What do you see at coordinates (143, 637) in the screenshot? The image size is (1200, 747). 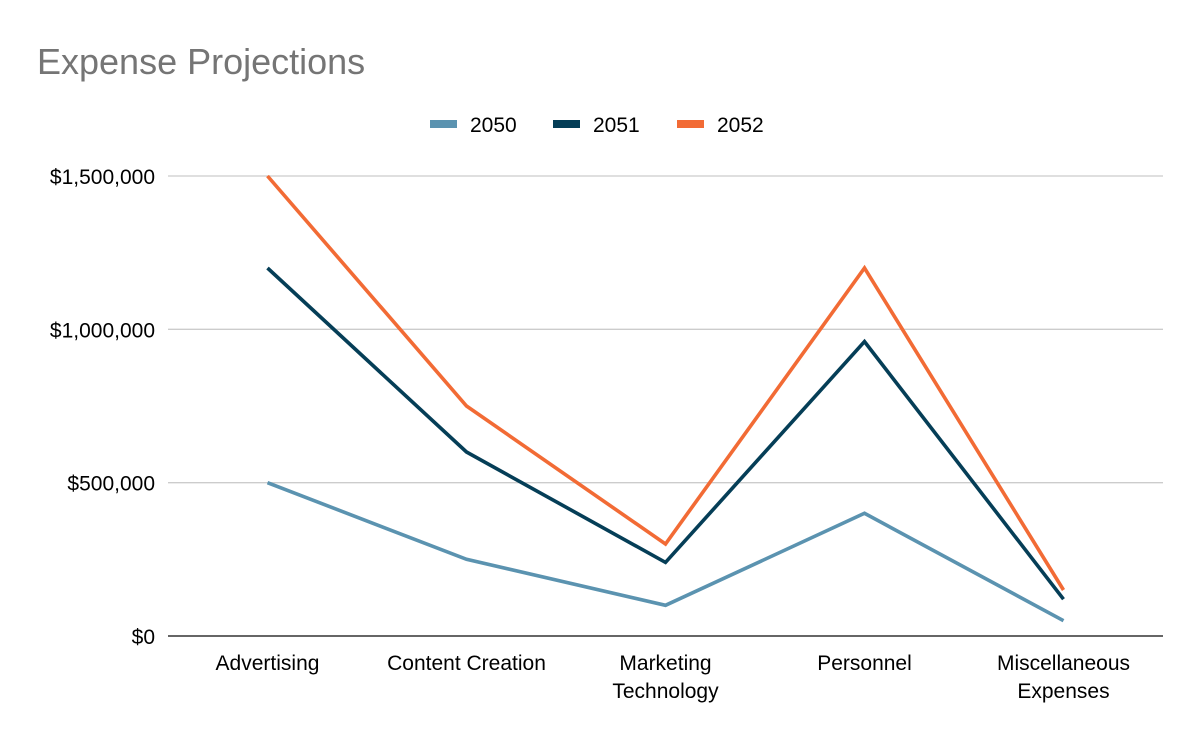 I see `y-tick-label: $0` at bounding box center [143, 637].